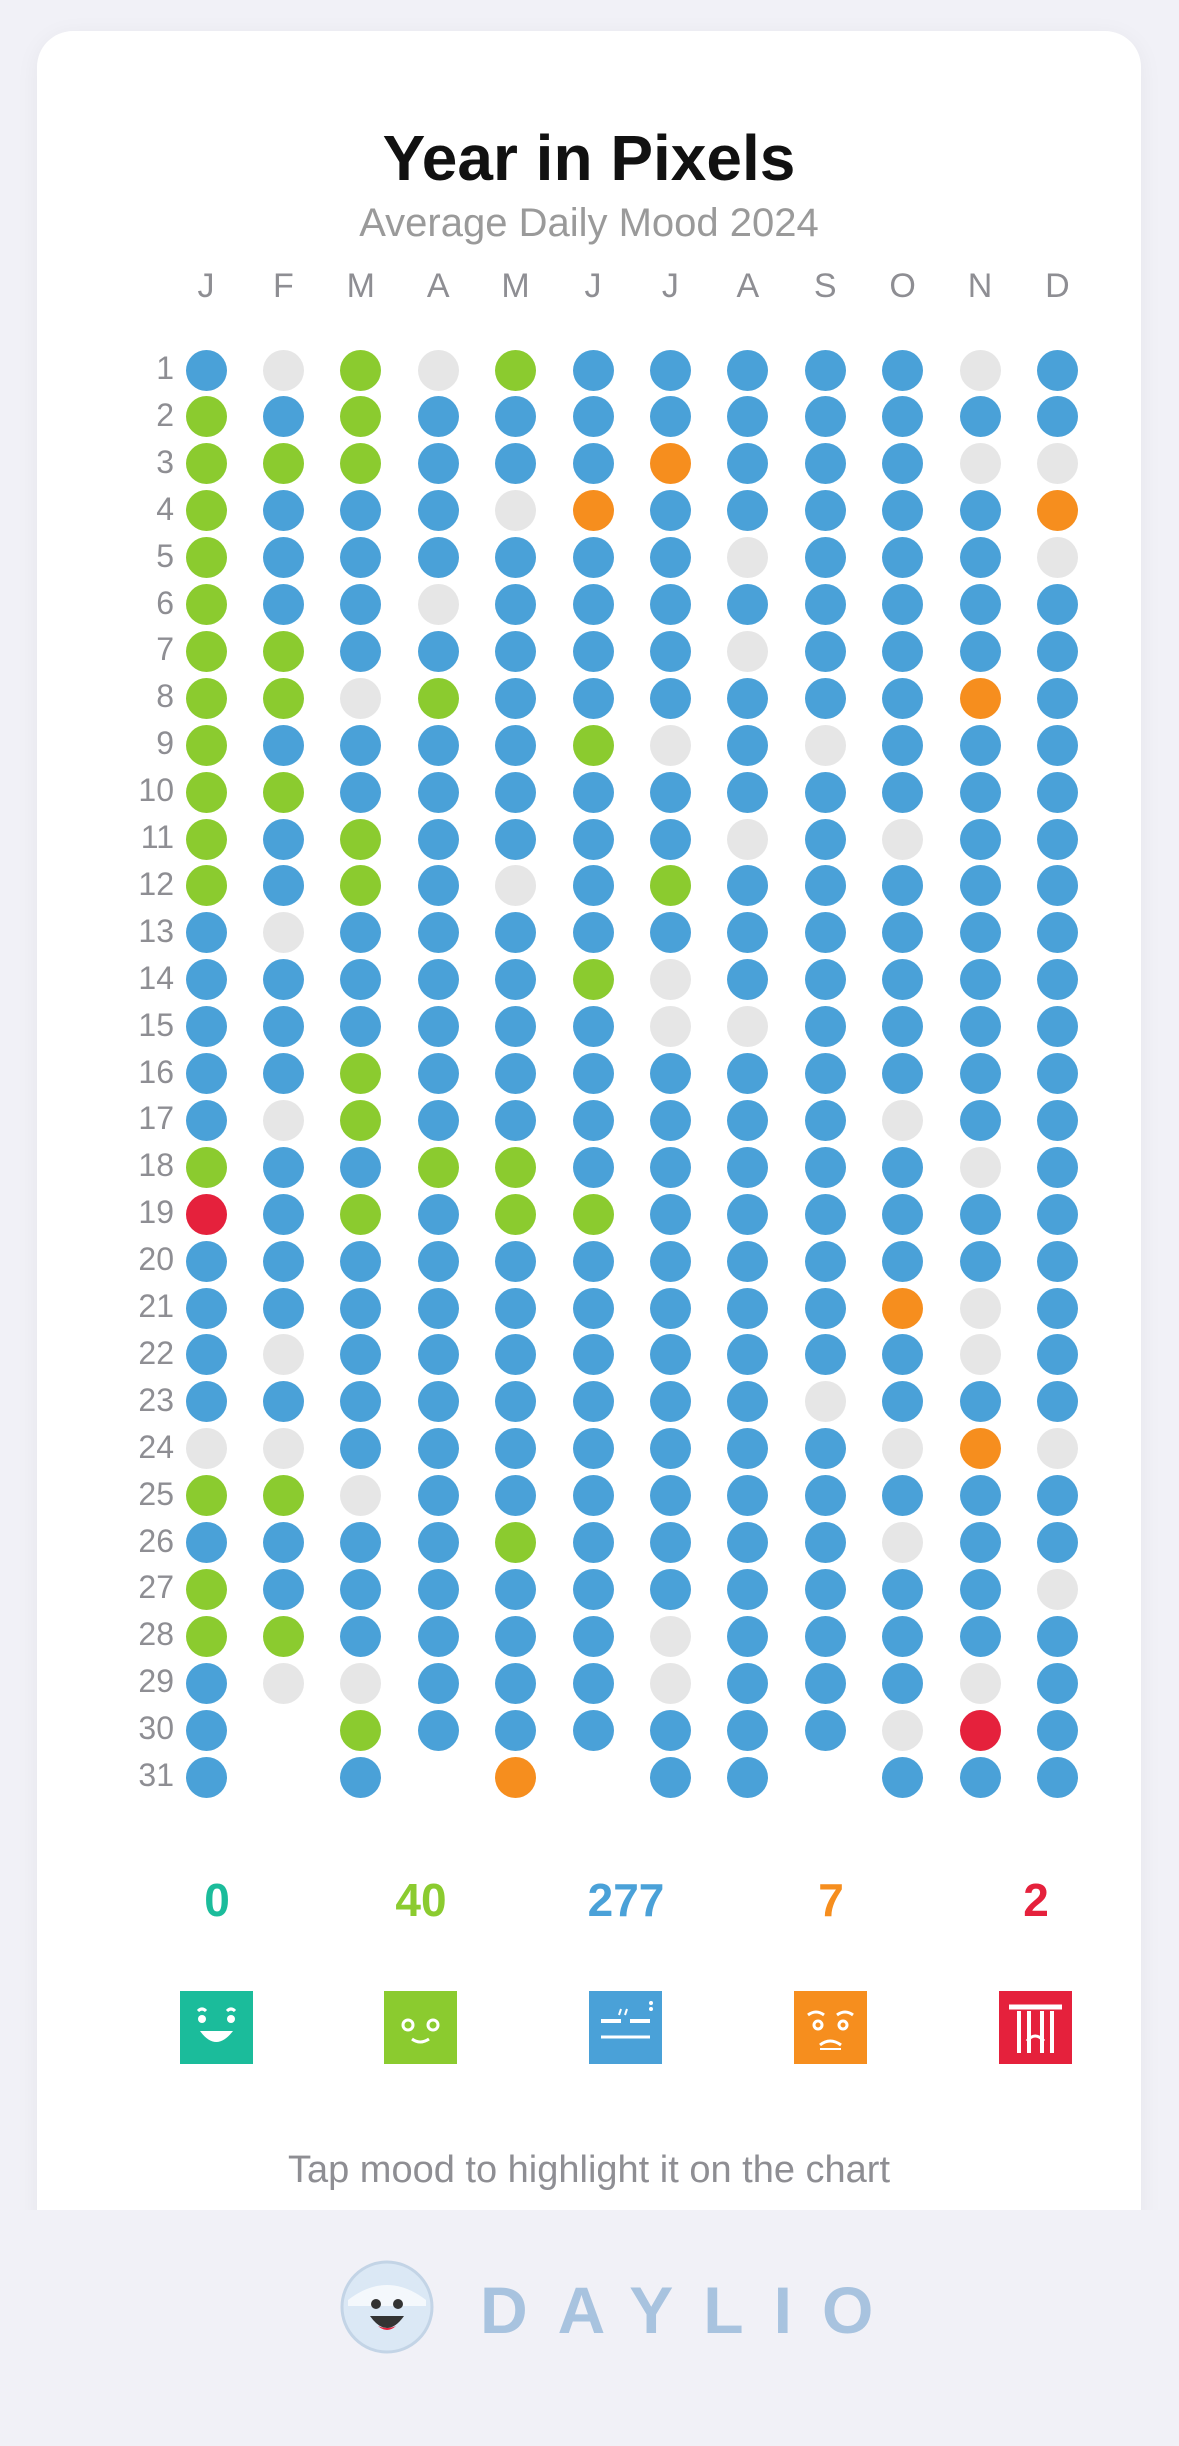 Image resolution: width=1179 pixels, height=2446 pixels. I want to click on bad-mood-button, so click(830, 2027).